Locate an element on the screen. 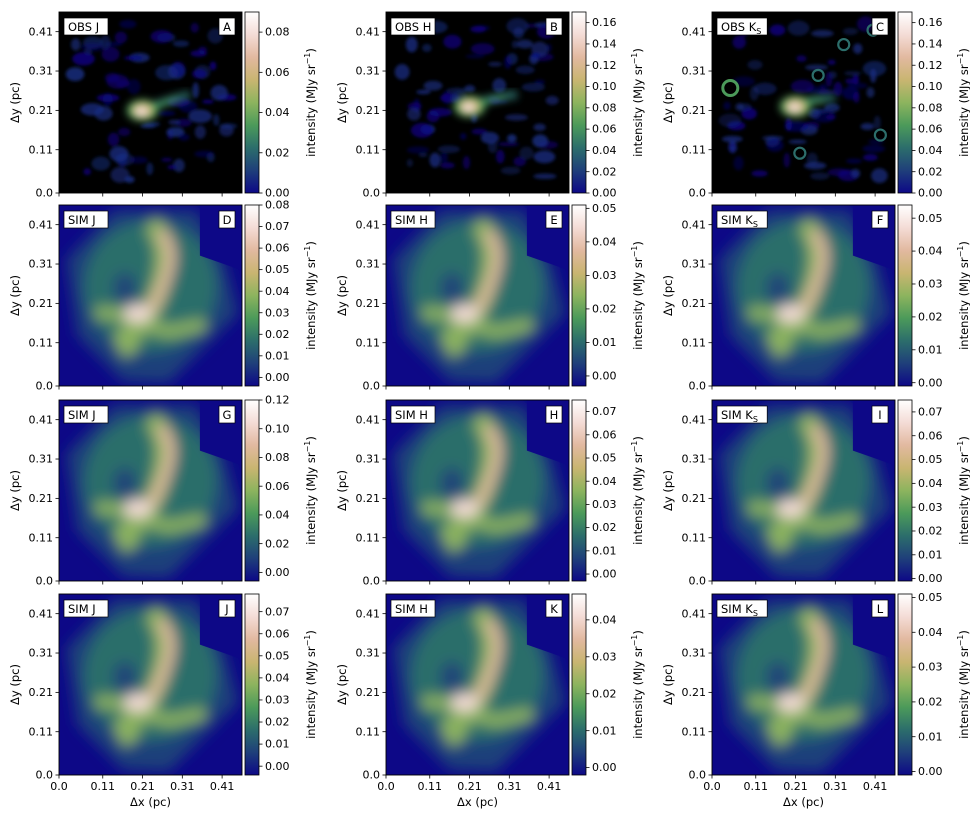 The height and width of the screenshot is (821, 970). band-label-box: SIM KS is located at coordinates (742, 414).